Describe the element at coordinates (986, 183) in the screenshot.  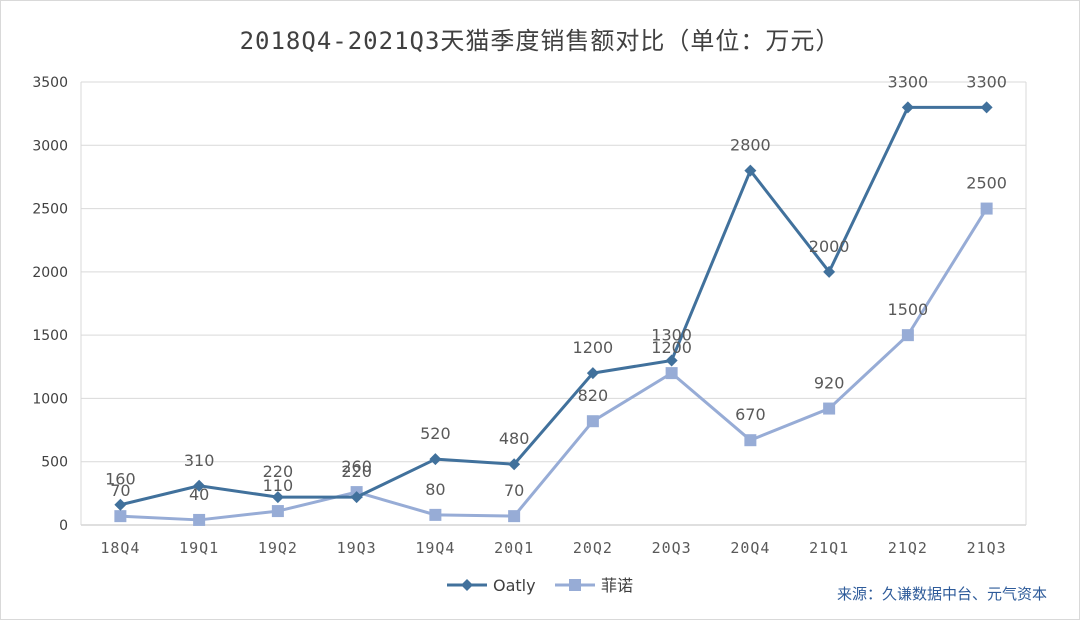
I see `data-label-feinuo: 2500` at that location.